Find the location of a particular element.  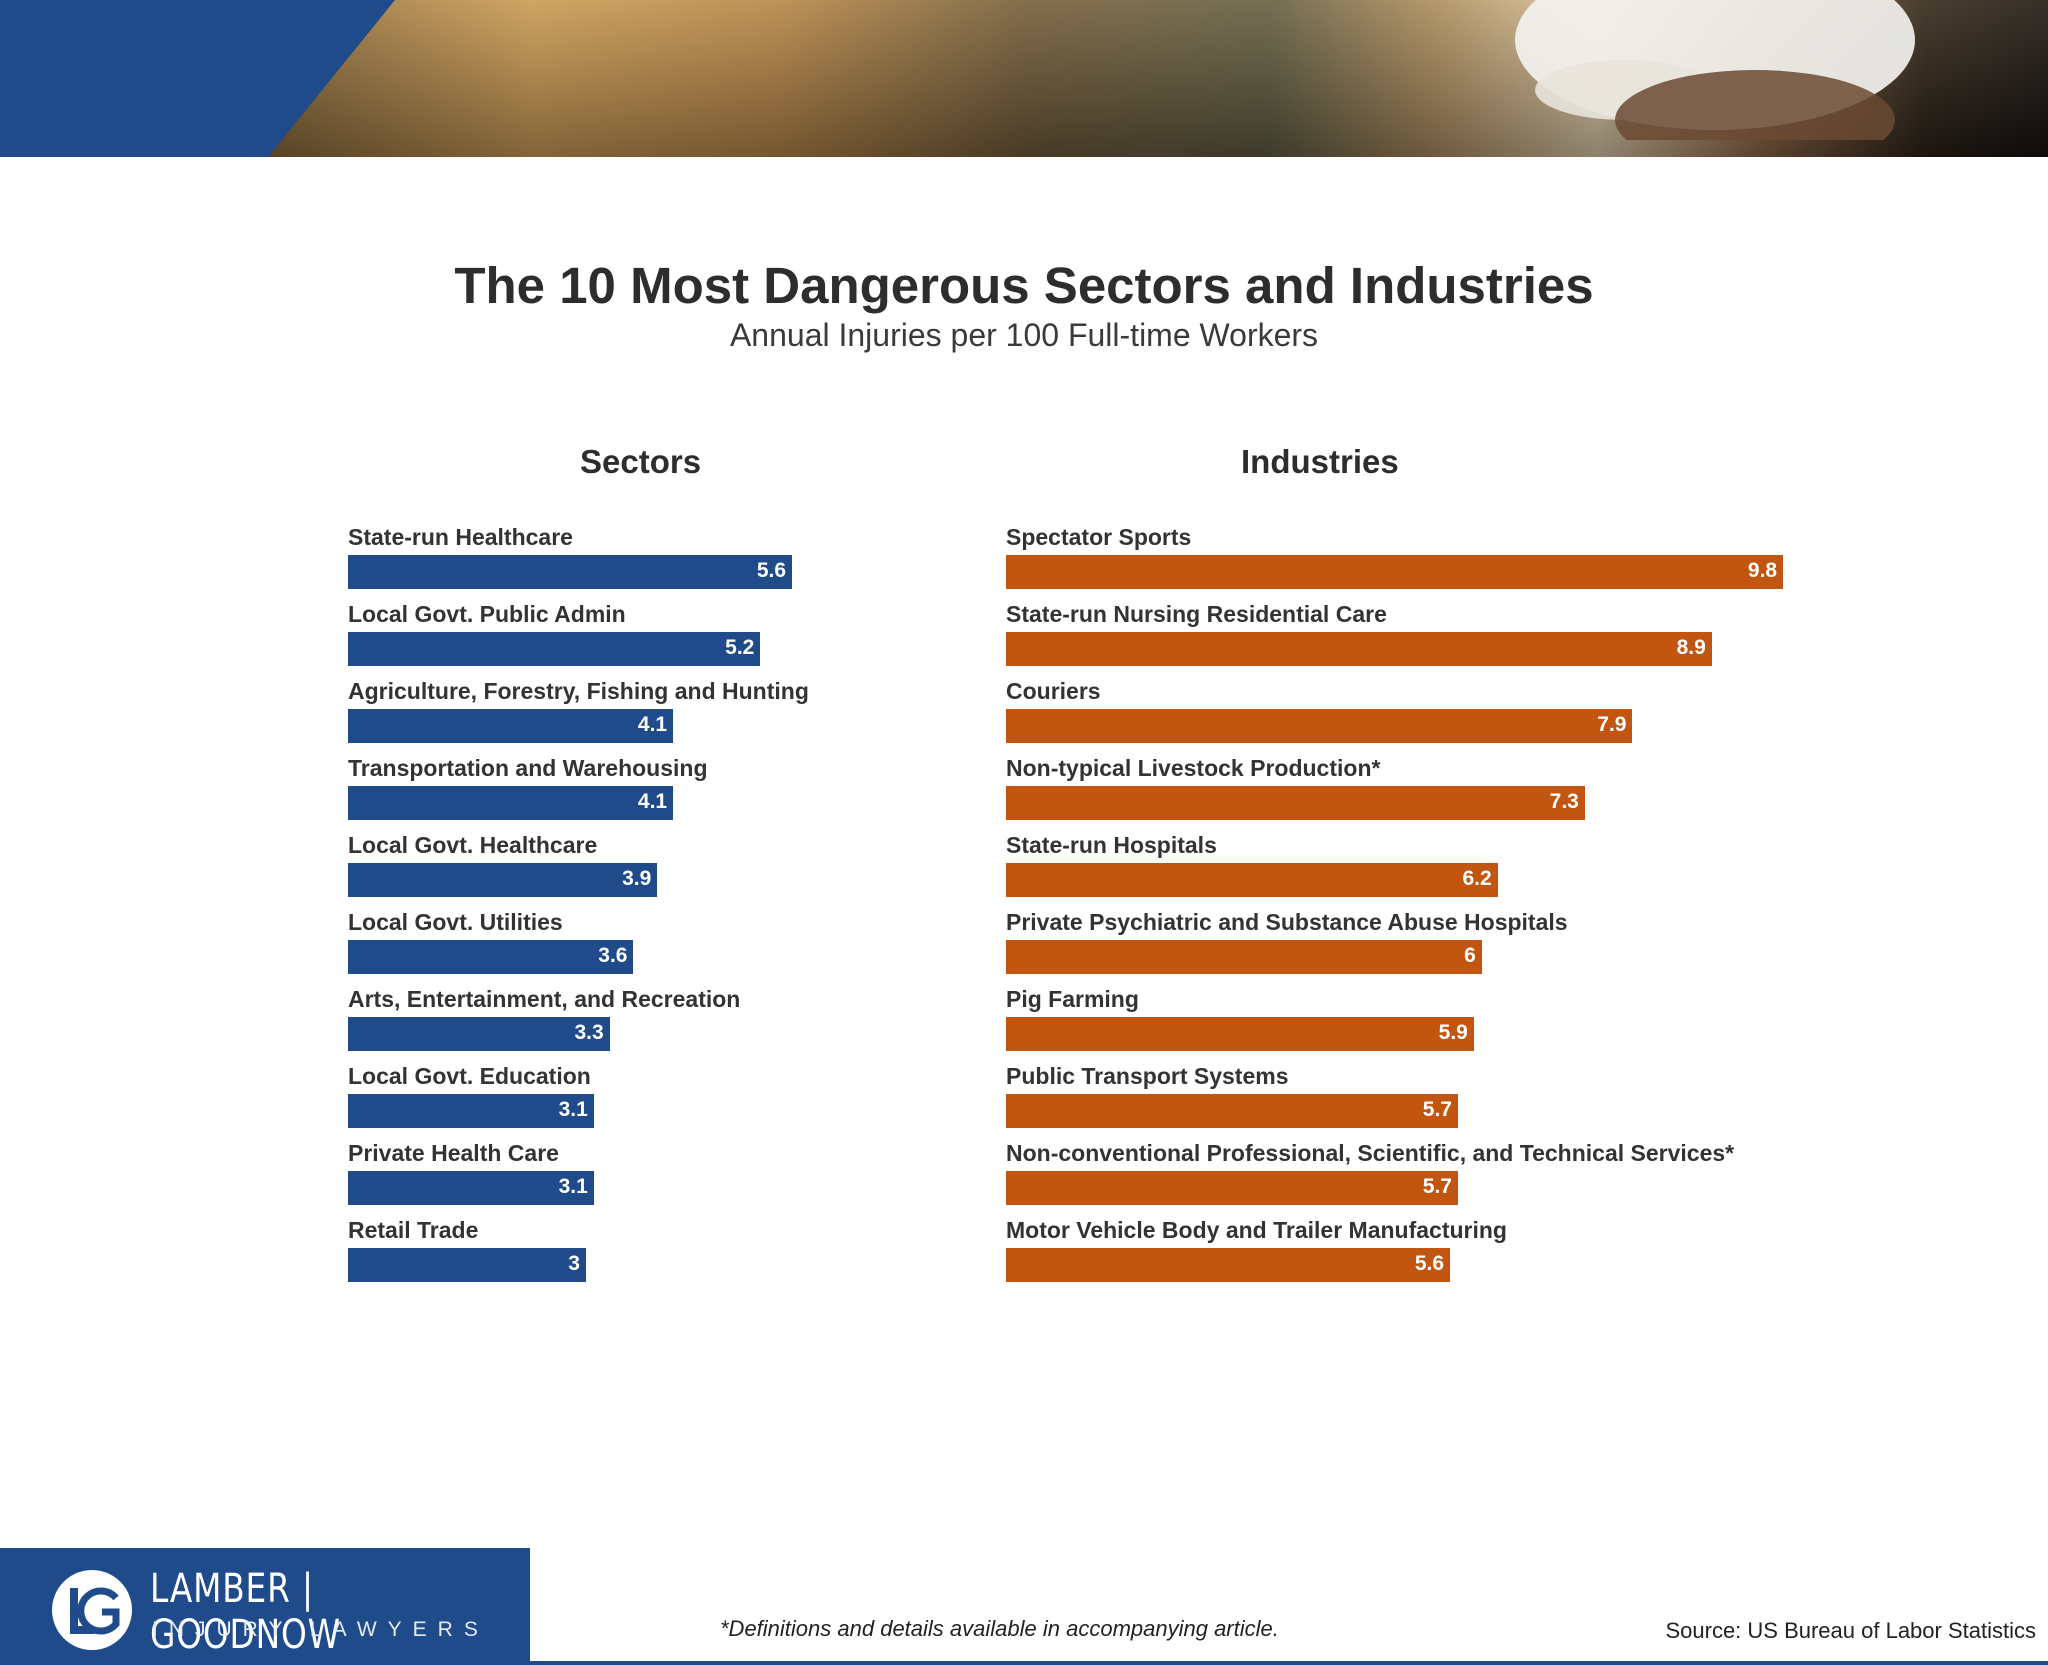

industry-bar: 7.3 is located at coordinates (1295, 803).